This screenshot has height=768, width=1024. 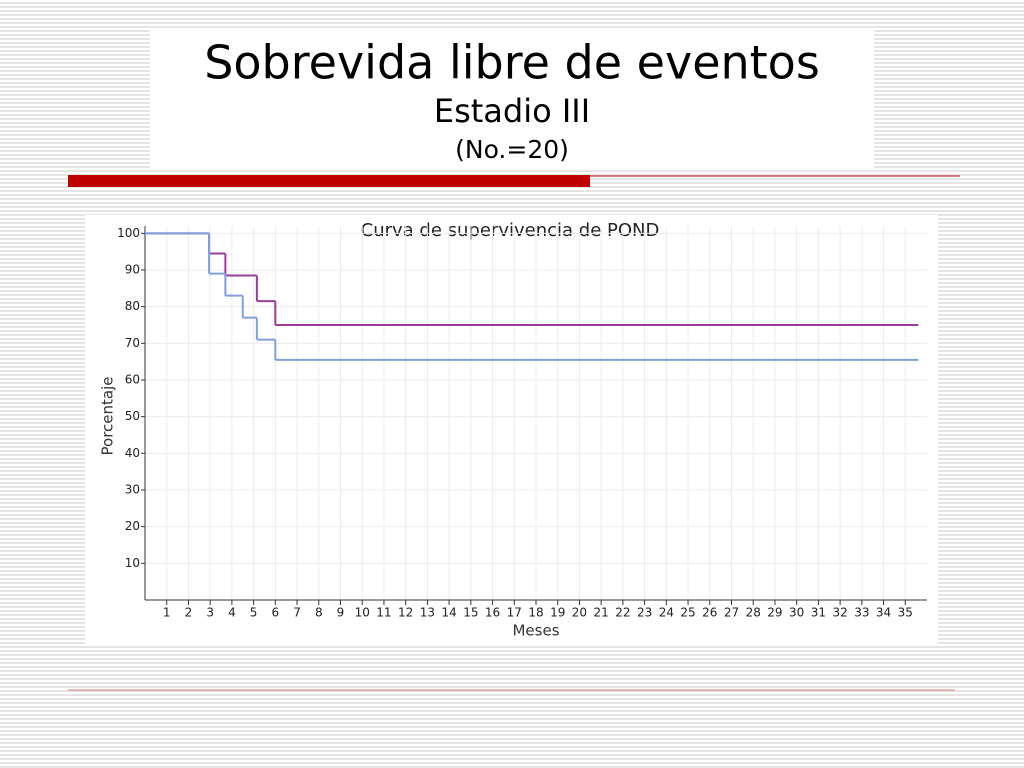 What do you see at coordinates (405, 613) in the screenshot?
I see `x-tick-label: 12` at bounding box center [405, 613].